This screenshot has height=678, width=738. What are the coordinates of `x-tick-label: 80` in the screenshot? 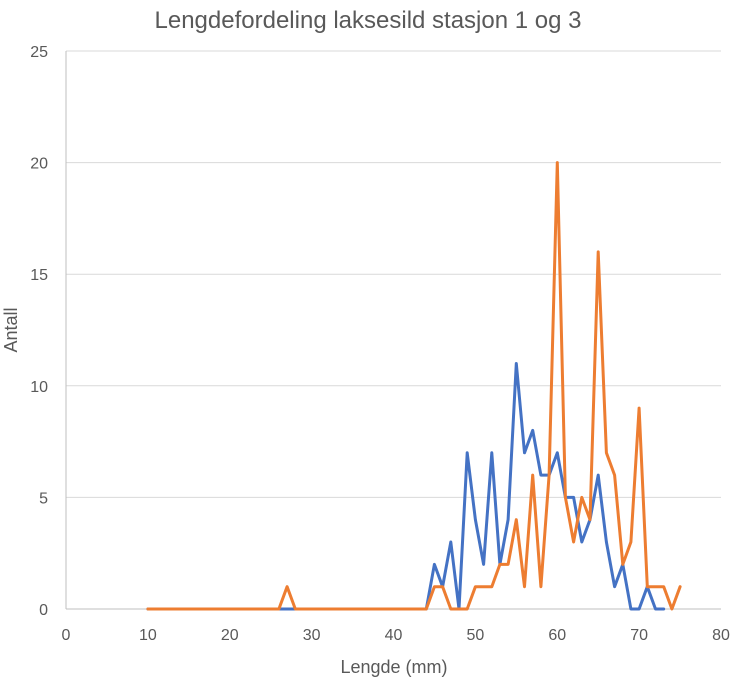 It's located at (721, 635).